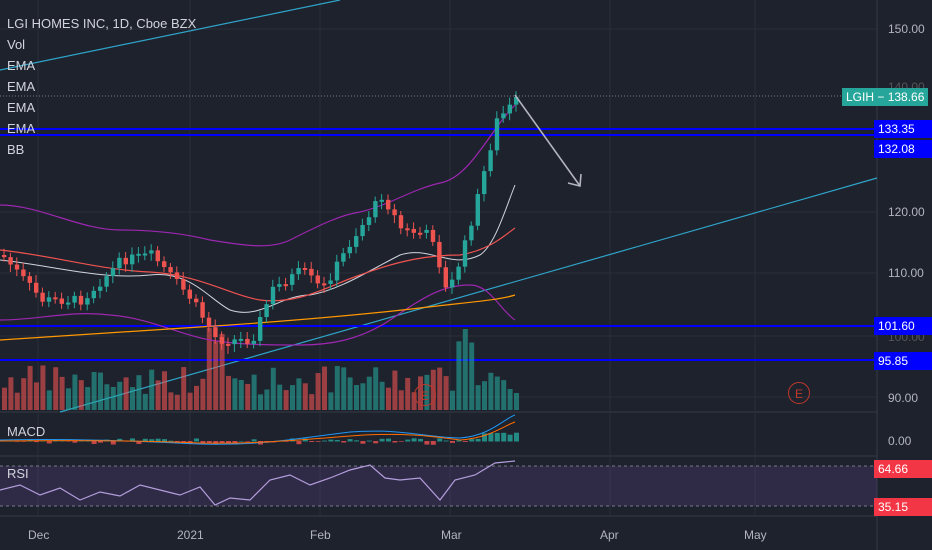 This screenshot has width=932, height=550. What do you see at coordinates (906, 273) in the screenshot?
I see `price-axis-label: 110.00` at bounding box center [906, 273].